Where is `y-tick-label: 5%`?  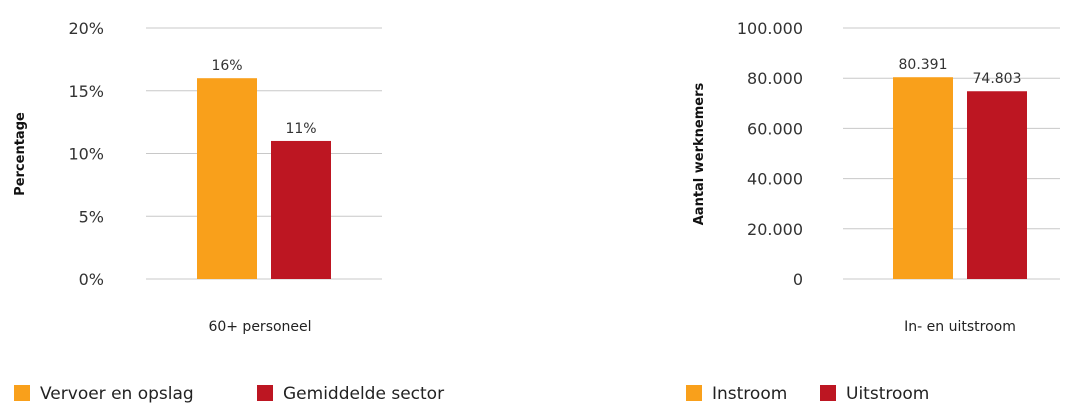
y-tick-label: 5% is located at coordinates (91, 216).